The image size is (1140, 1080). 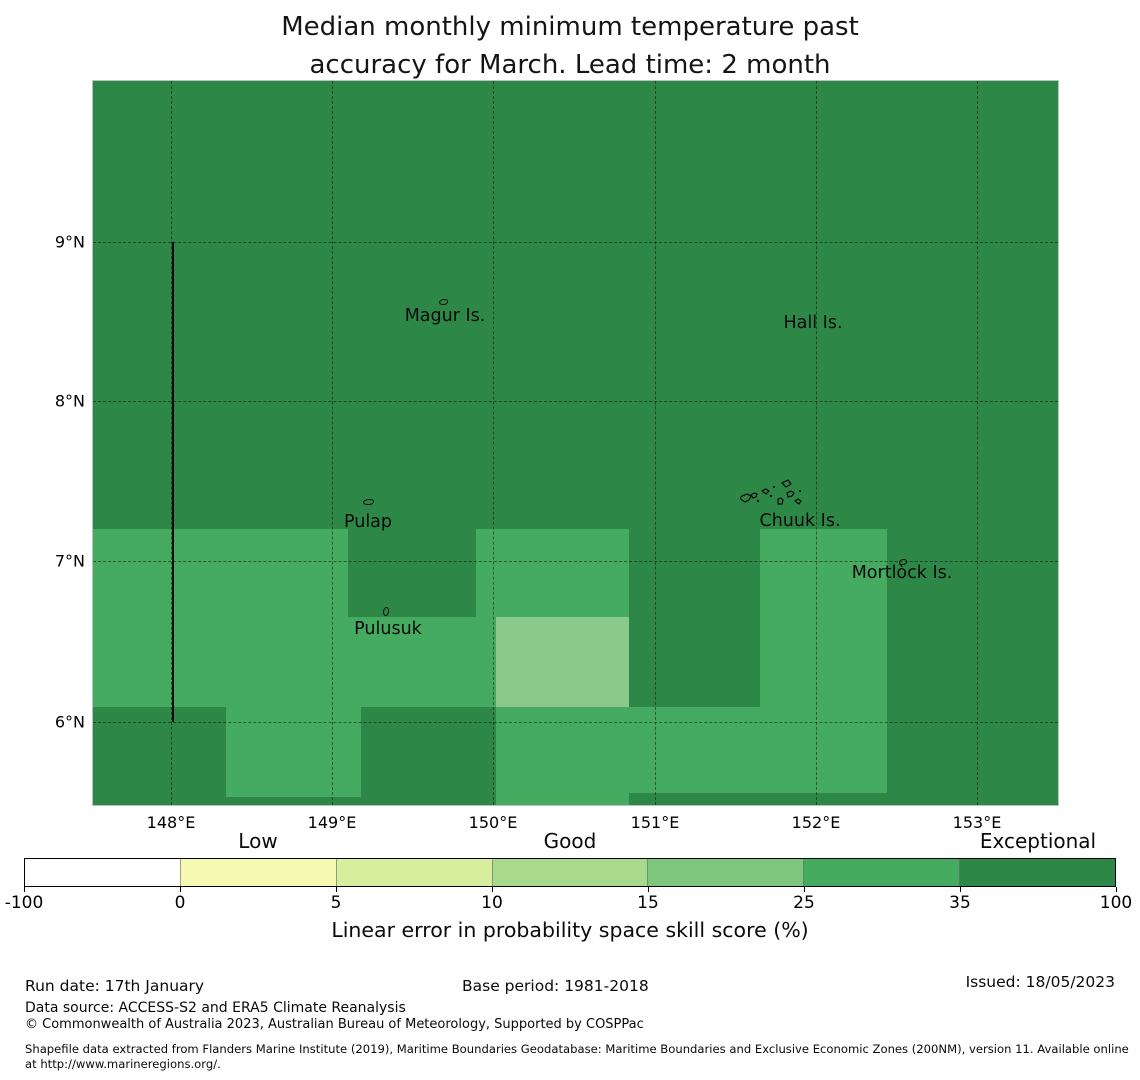 What do you see at coordinates (570, 27) in the screenshot?
I see `chart-title-line1: Median monthly minimum temperature past` at bounding box center [570, 27].